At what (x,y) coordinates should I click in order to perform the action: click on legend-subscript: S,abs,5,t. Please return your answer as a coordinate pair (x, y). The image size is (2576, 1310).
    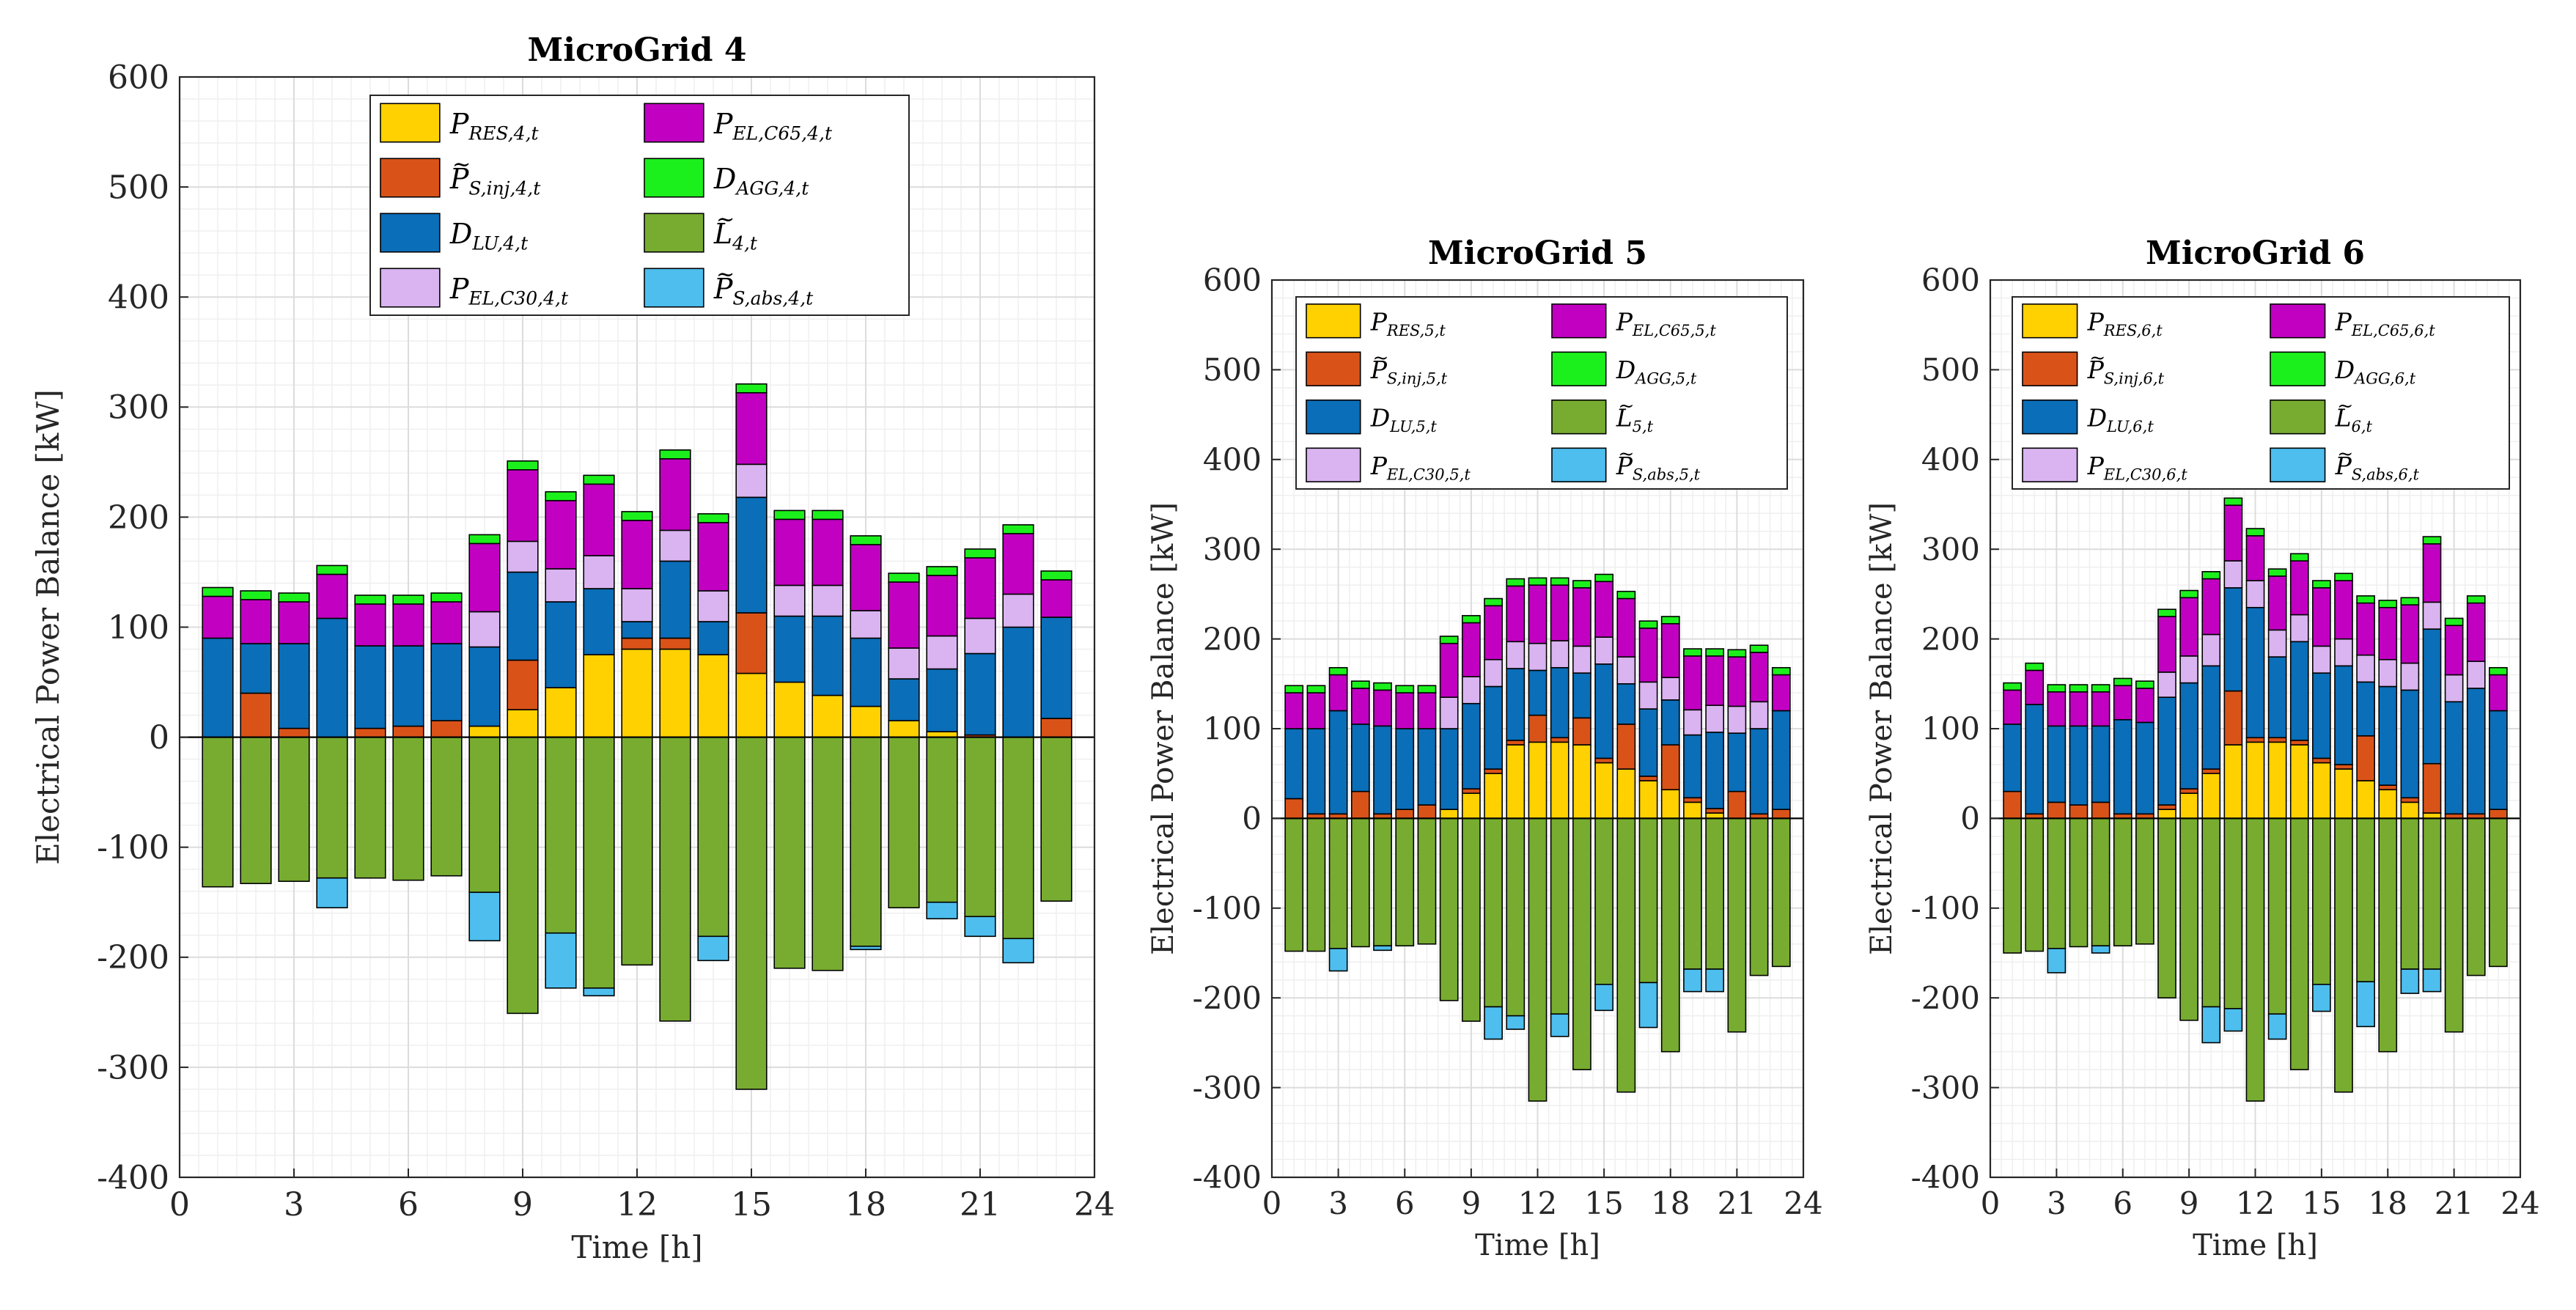
    Looking at the image, I should click on (1667, 474).